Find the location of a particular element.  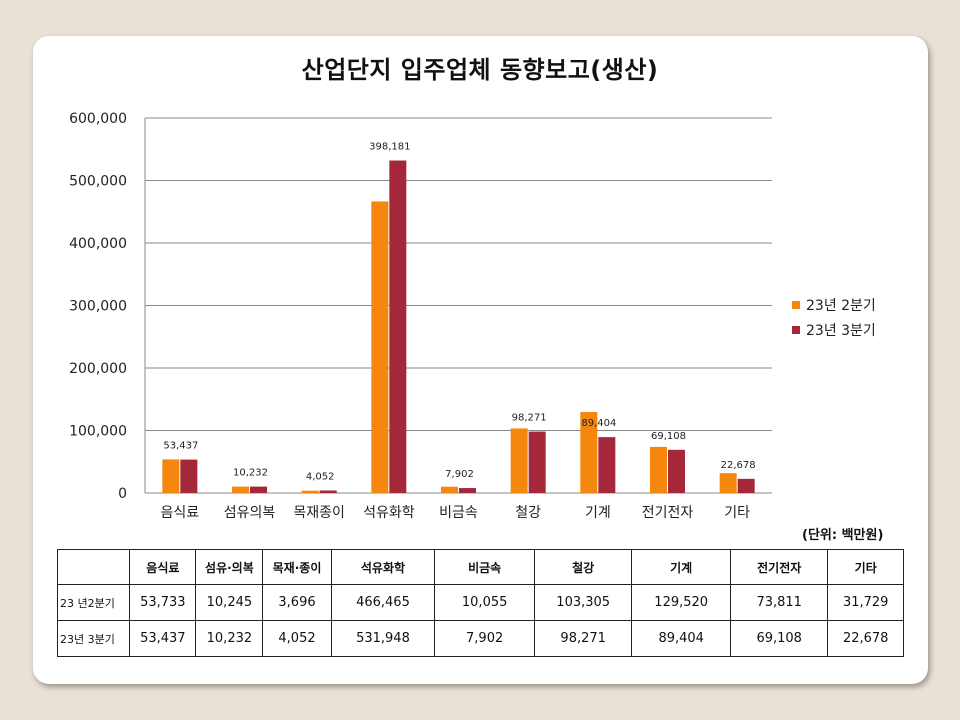

table-header-row: 음식료 섬유·의복 목재·종이 석유화학 비금속 철강 기계 전기전자 기타 is located at coordinates (480, 567).